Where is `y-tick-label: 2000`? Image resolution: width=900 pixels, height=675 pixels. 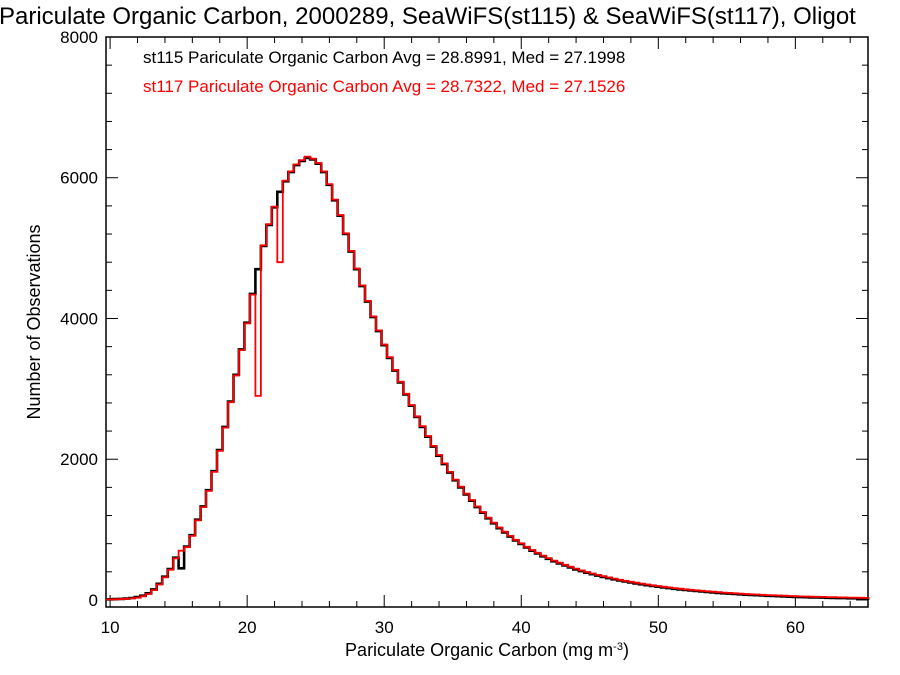 y-tick-label: 2000 is located at coordinates (79, 459).